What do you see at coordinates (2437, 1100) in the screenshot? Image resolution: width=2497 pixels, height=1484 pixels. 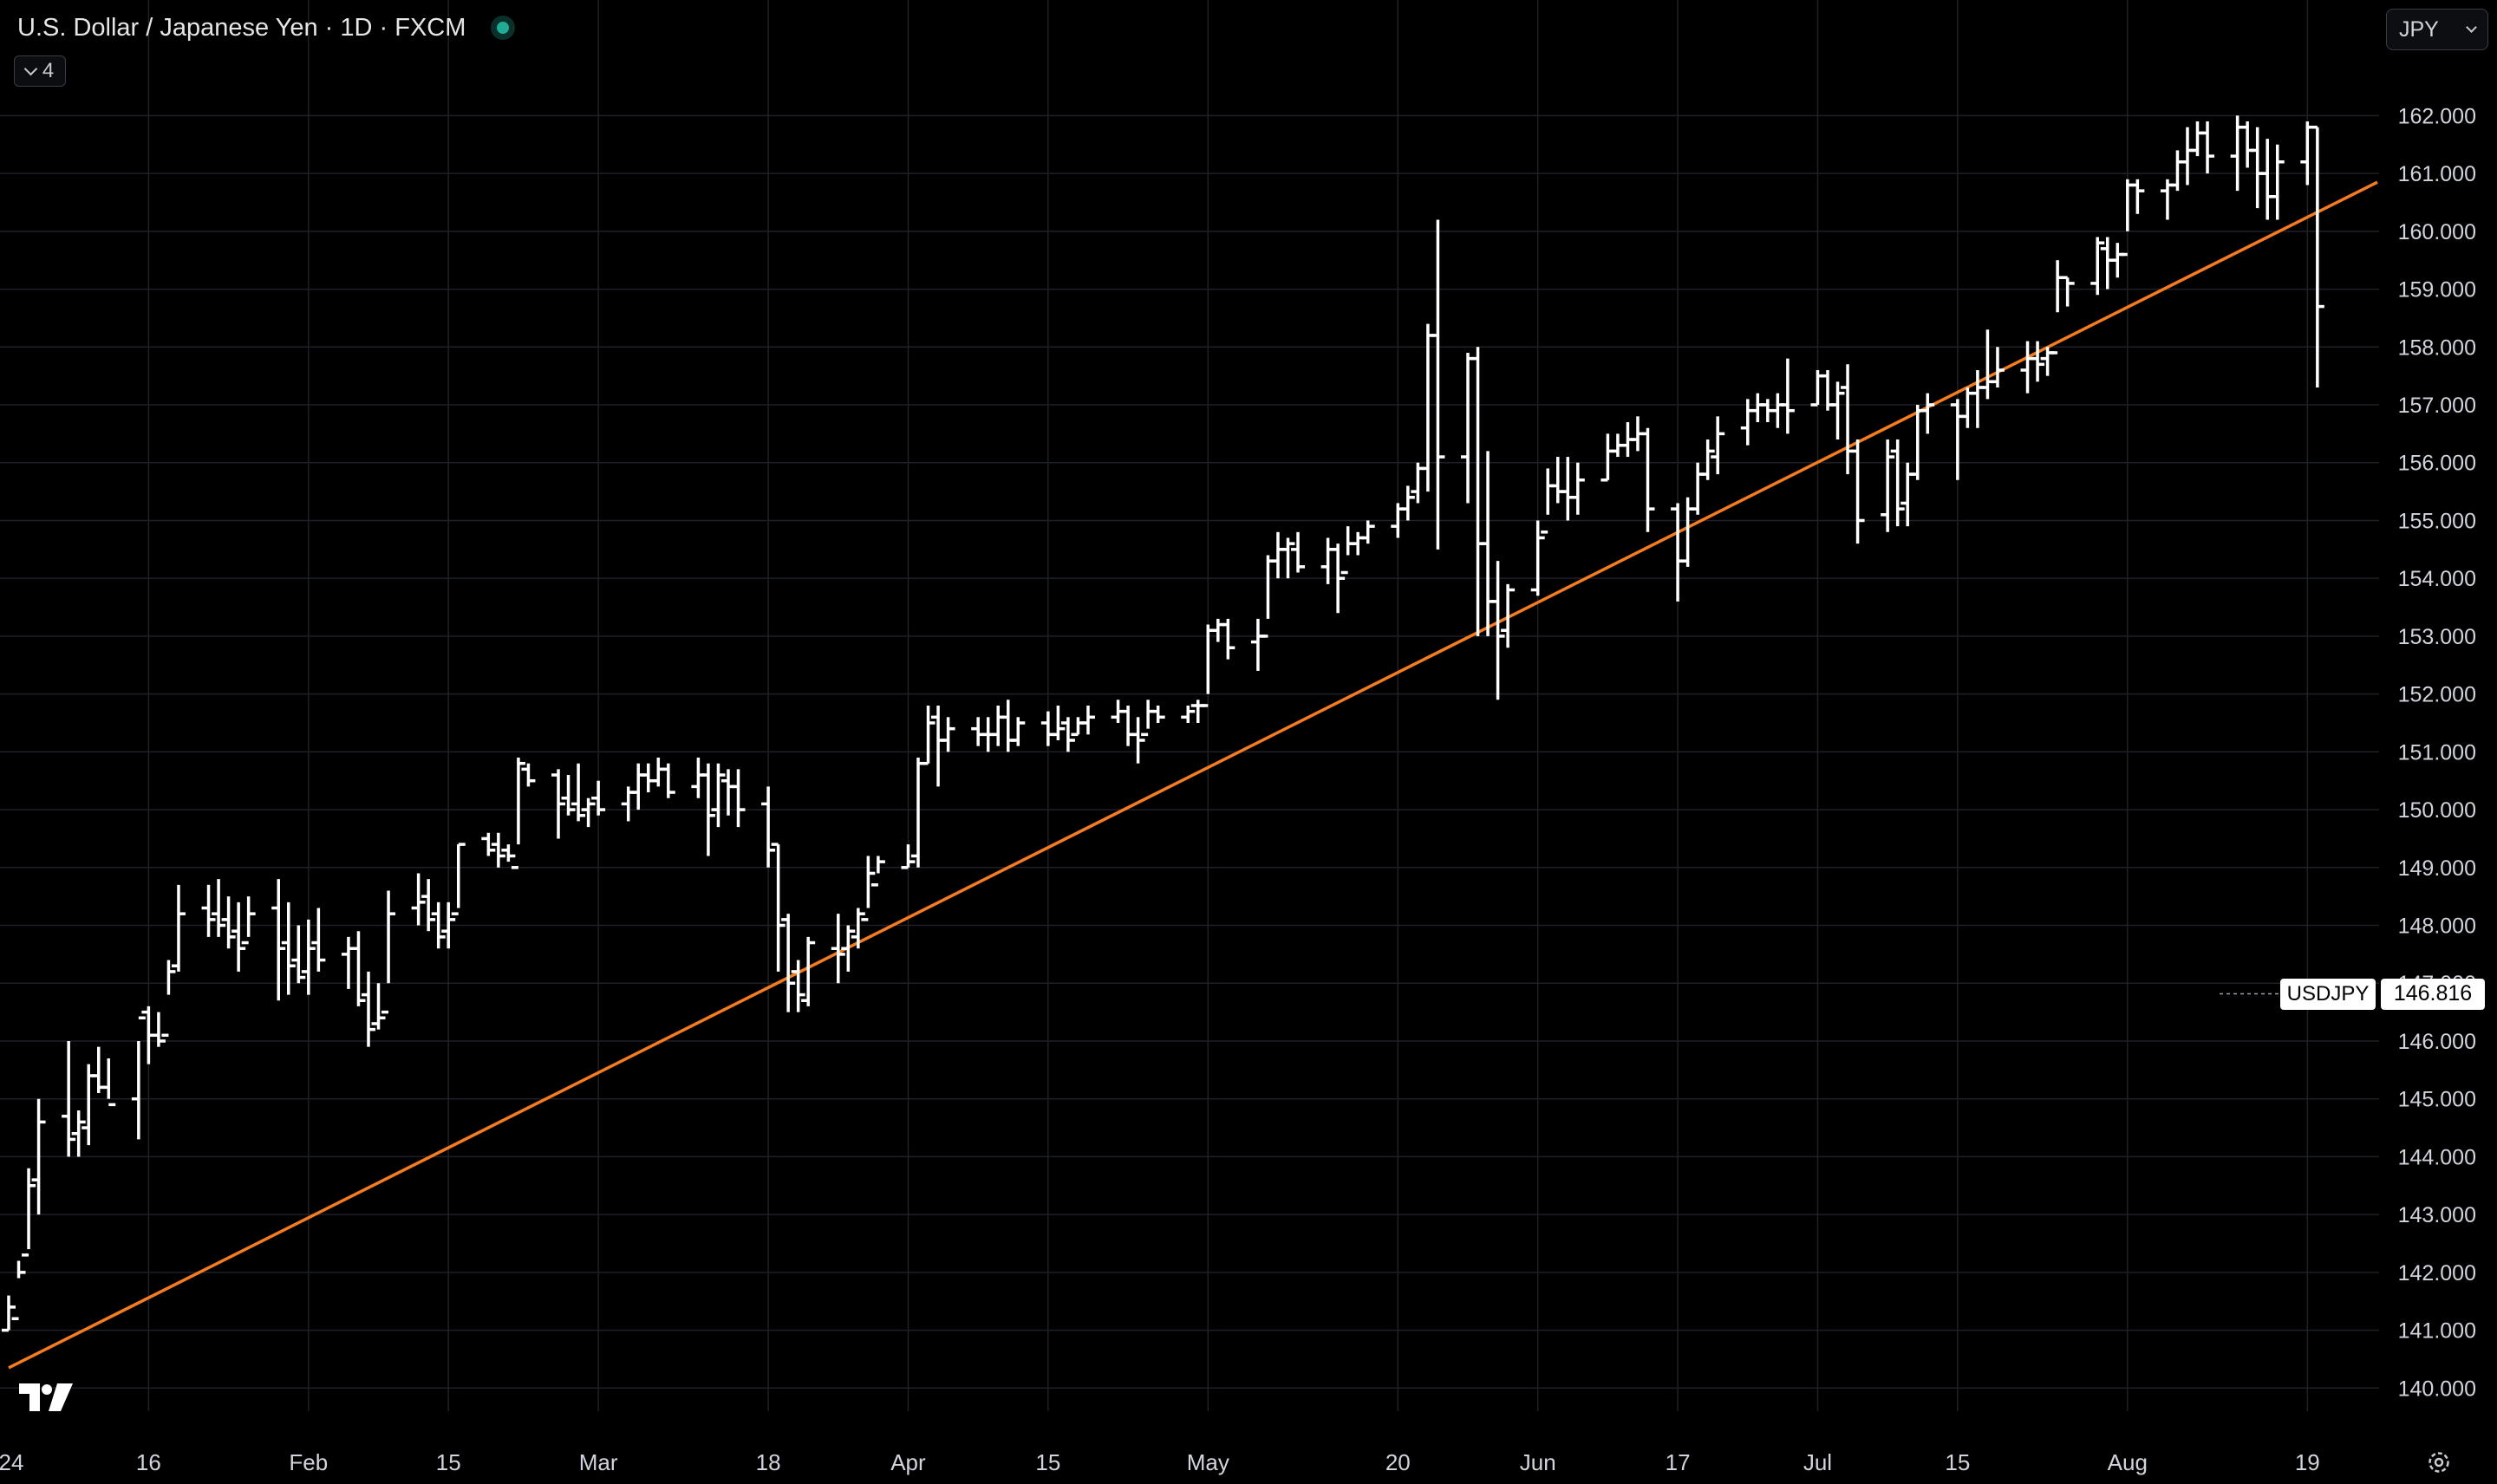 I see `y-tick-label: 145.000` at bounding box center [2437, 1100].